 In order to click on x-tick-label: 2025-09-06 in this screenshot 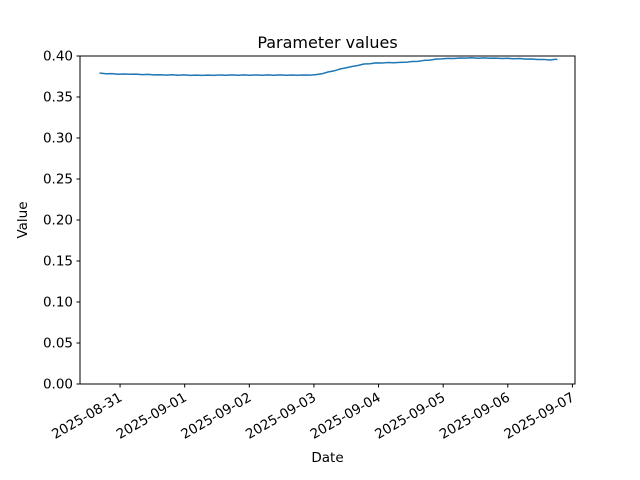, I will do `click(475, 416)`.